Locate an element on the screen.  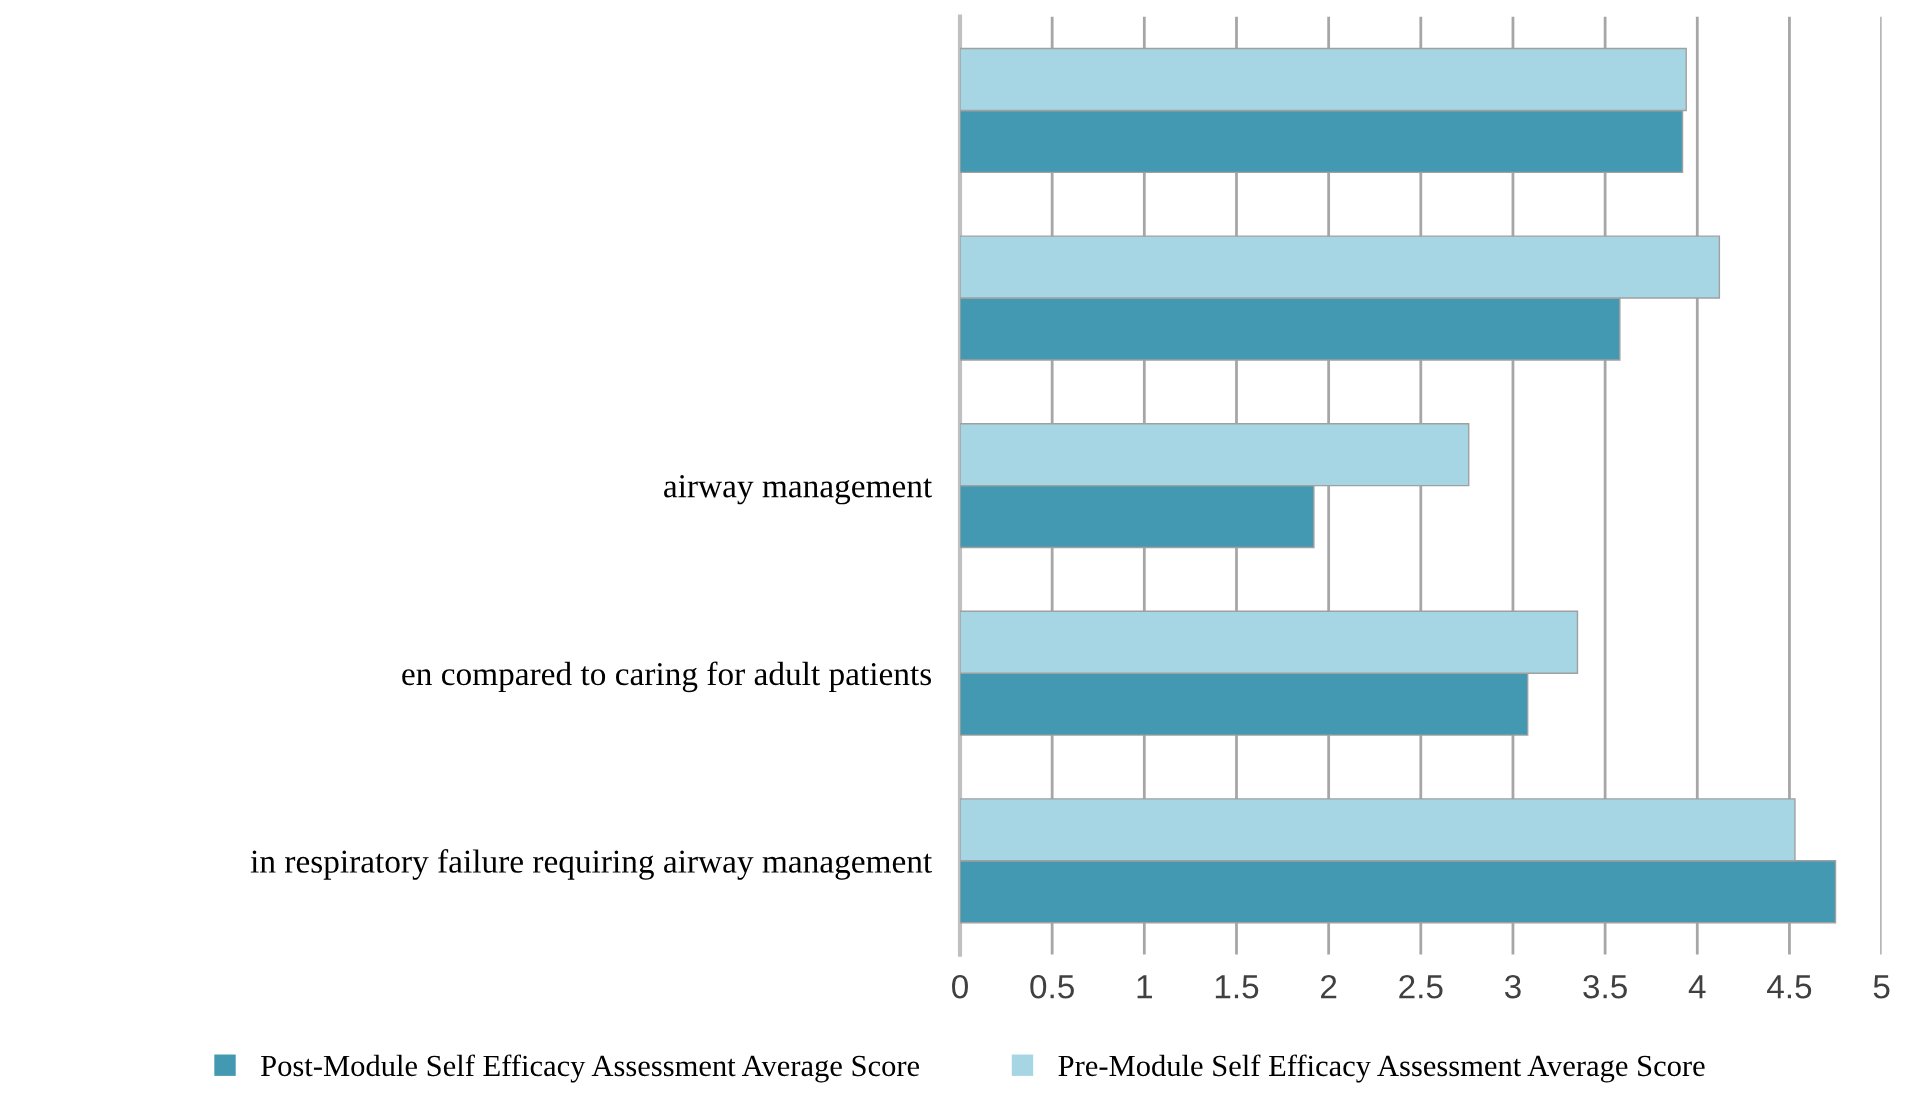
x-tick-label: 4.5 is located at coordinates (1789, 987).